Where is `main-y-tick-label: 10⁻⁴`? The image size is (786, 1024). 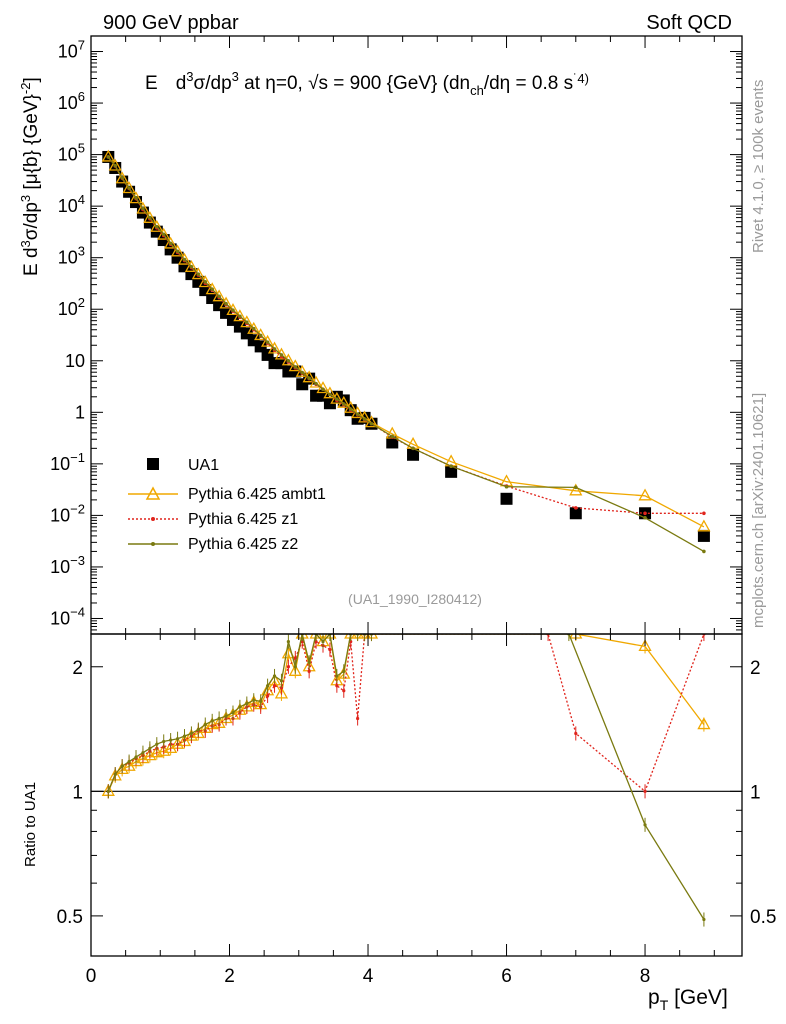
main-y-tick-label: 10⁻⁴ is located at coordinates (67, 616).